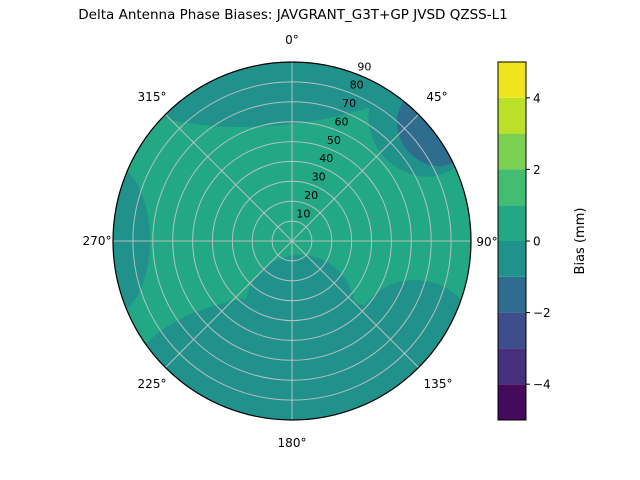  Describe the element at coordinates (542, 385) in the screenshot. I see `colorbar-tick-label: −4` at that location.